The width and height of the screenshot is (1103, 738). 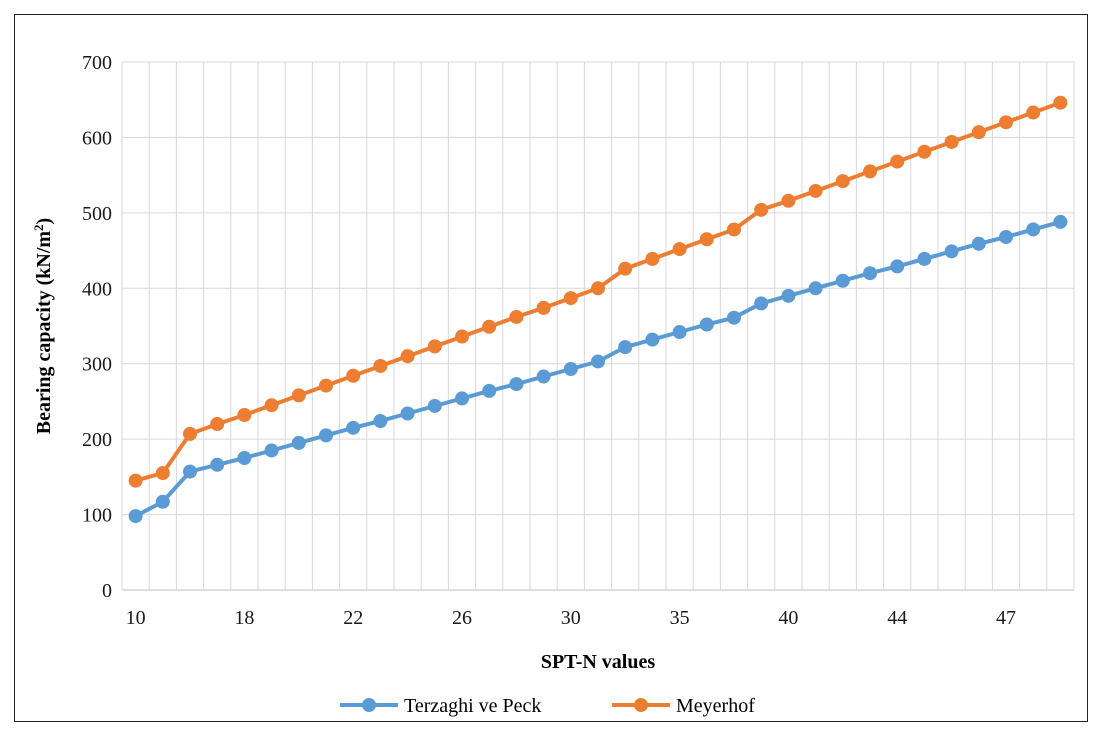 What do you see at coordinates (715, 706) in the screenshot?
I see `legend-label: Meyerhof` at bounding box center [715, 706].